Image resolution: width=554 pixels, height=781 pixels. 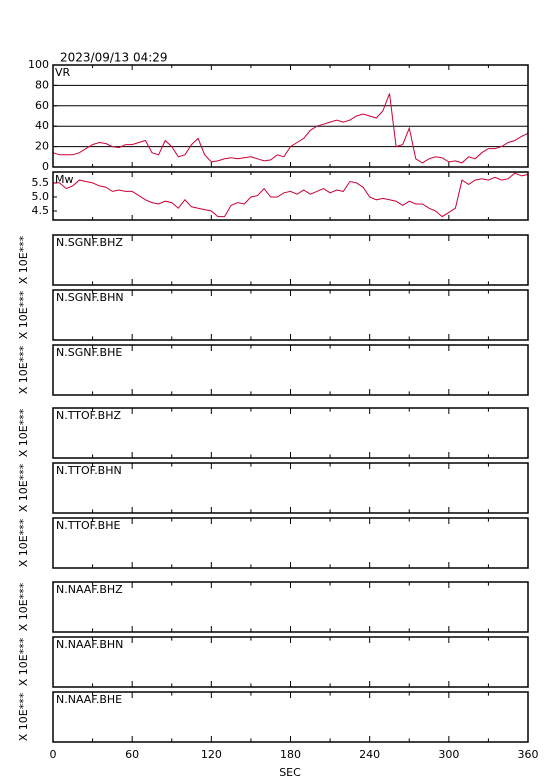 What do you see at coordinates (89, 470) in the screenshot?
I see `trace-label: N.TTOF.BHN` at bounding box center [89, 470].